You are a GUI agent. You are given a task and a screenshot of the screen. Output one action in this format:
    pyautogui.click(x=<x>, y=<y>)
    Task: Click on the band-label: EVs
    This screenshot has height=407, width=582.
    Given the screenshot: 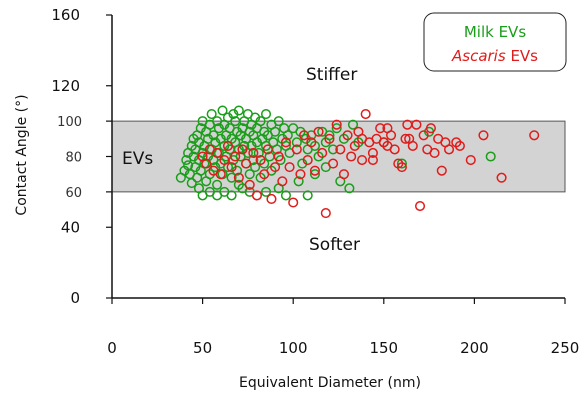 What is the action you would take?
    pyautogui.click(x=137, y=159)
    